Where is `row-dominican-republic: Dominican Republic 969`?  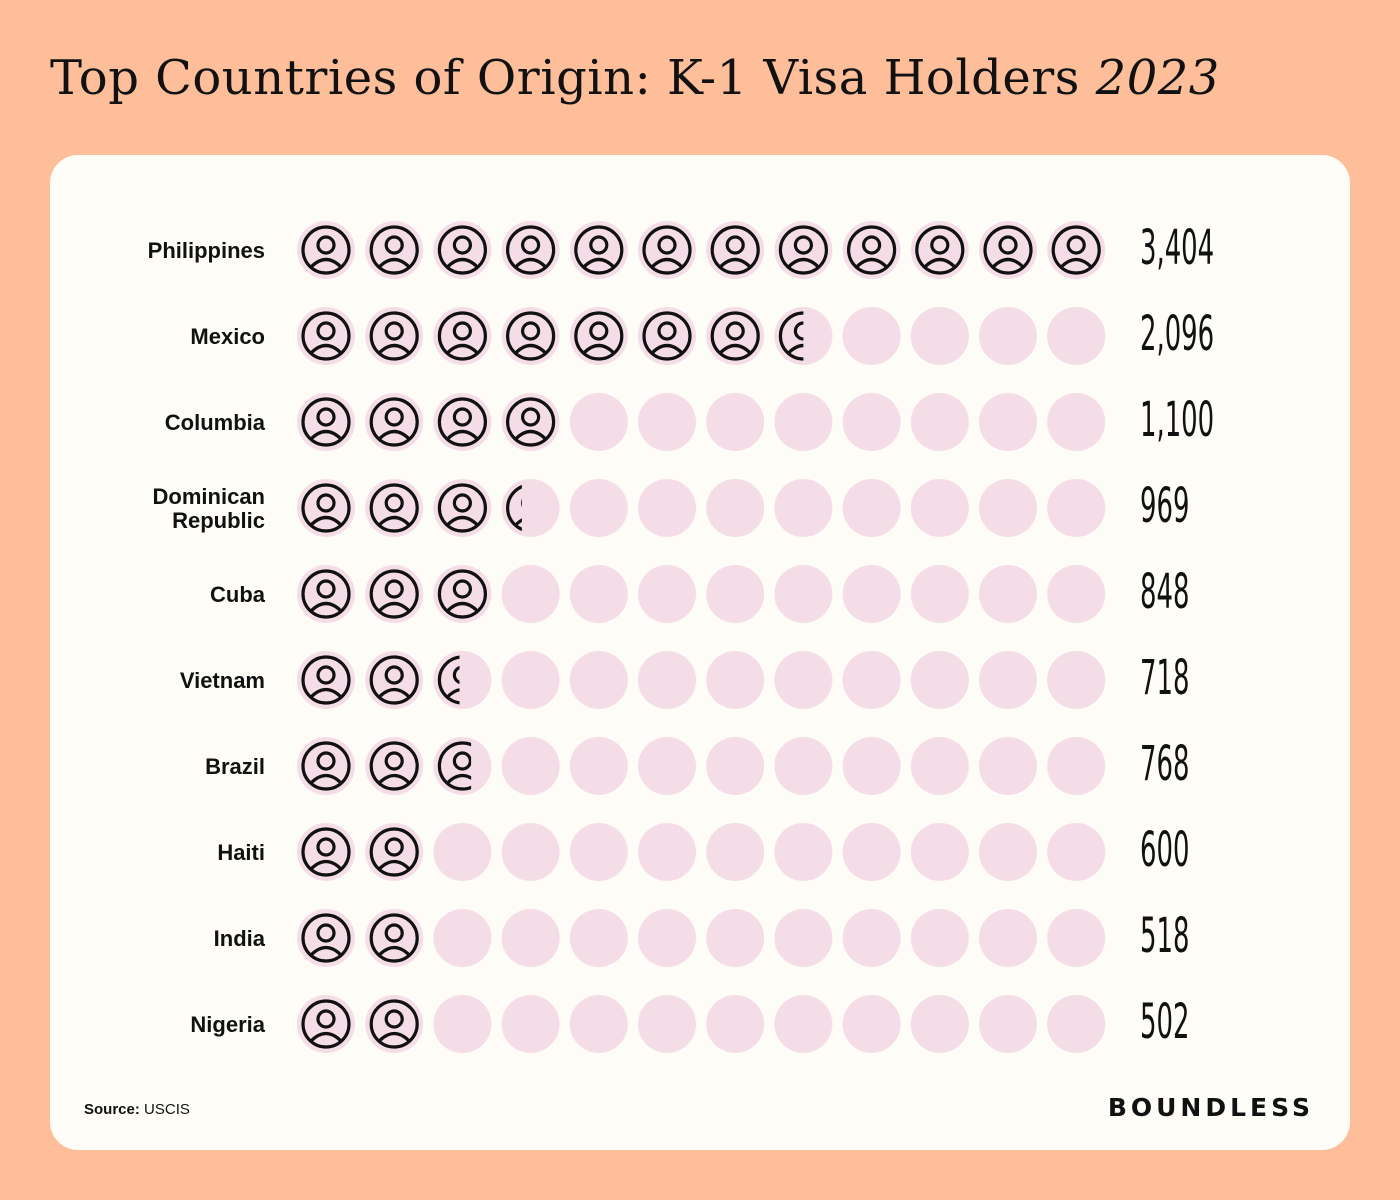
row-dominican-republic: Dominican Republic 969 is located at coordinates (671, 507).